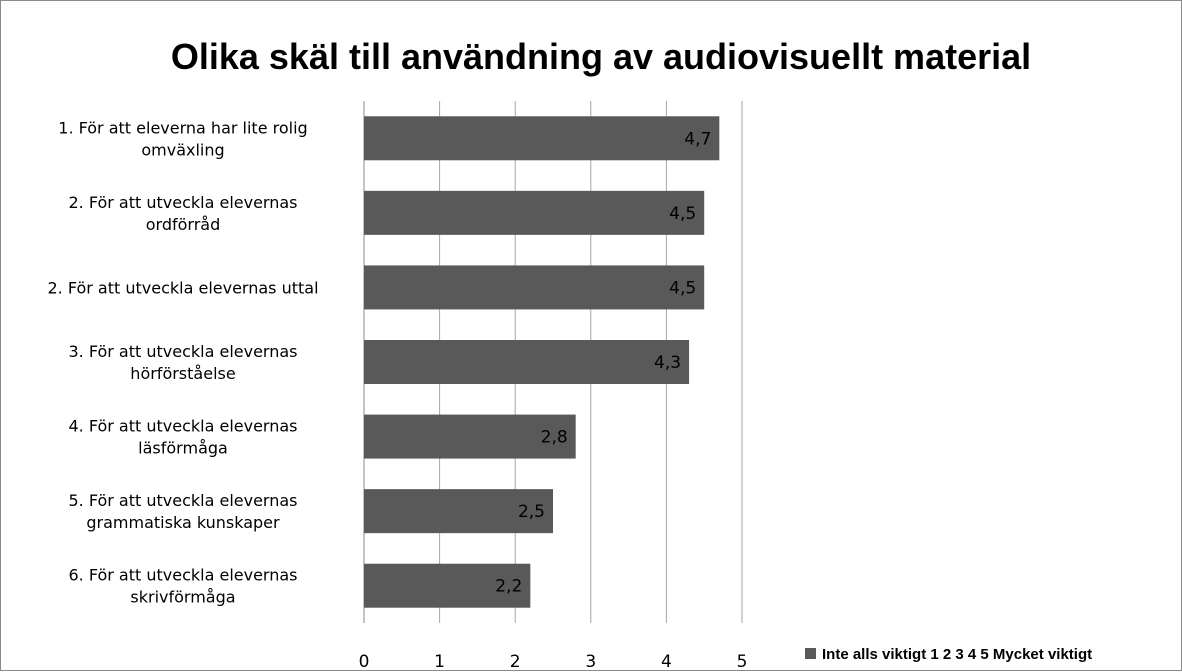  I want to click on data-label: 4,7, so click(697, 139).